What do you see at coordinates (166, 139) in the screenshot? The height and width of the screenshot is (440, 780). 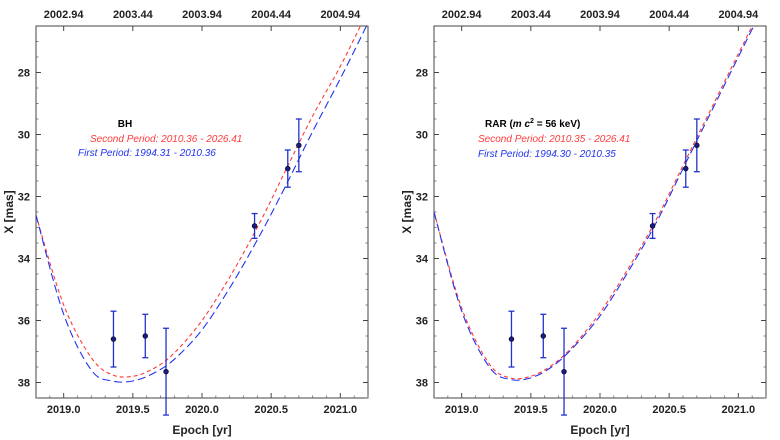 I see `annotation-second-period: Second Period: 2010.36 - 2026.41` at bounding box center [166, 139].